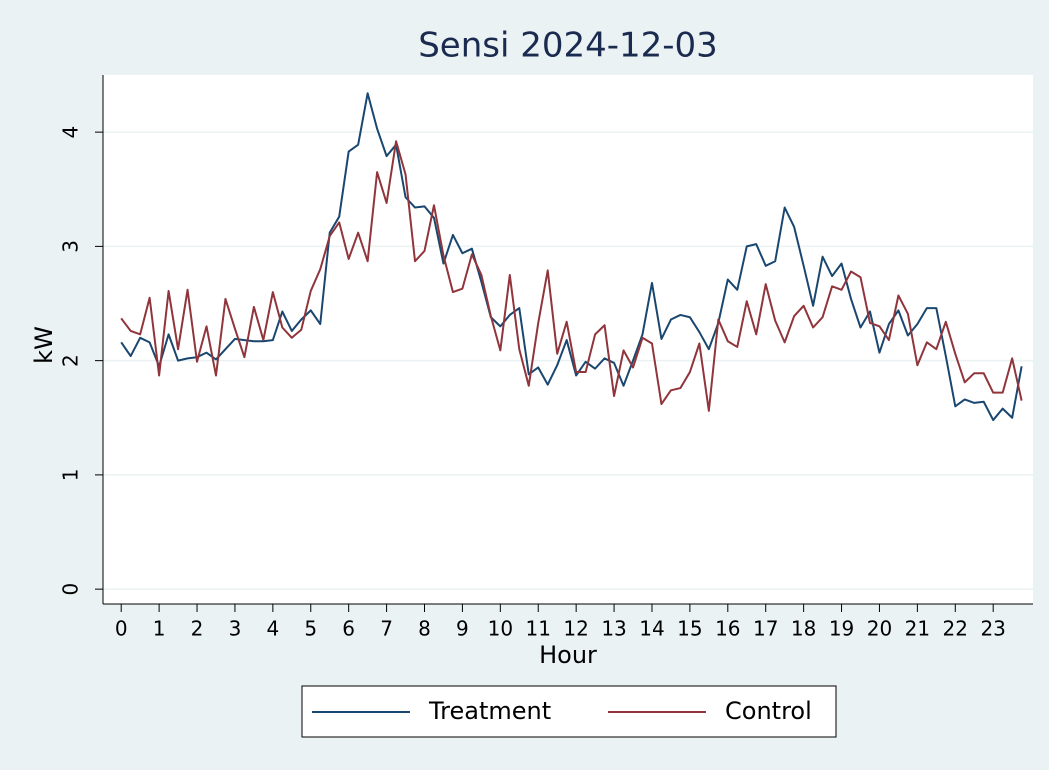 The height and width of the screenshot is (770, 1049). I want to click on y-tick-label: 1, so click(71, 475).